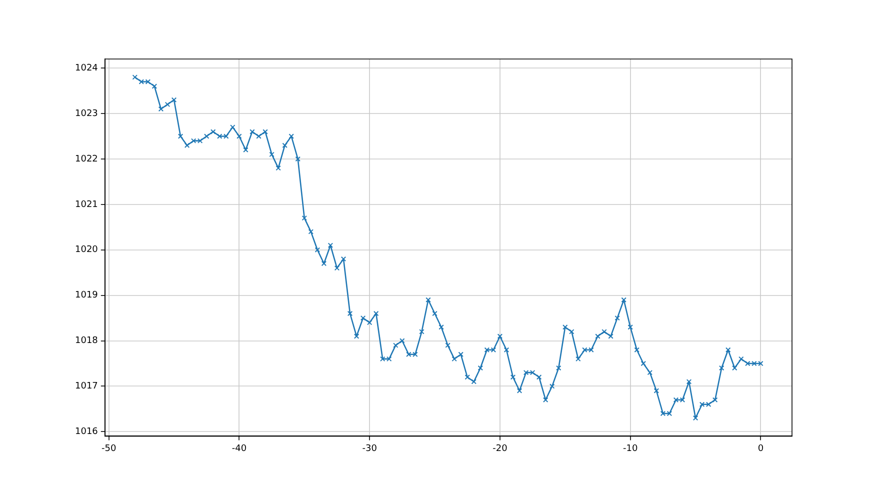 The width and height of the screenshot is (880, 495). What do you see at coordinates (86, 295) in the screenshot?
I see `y-tick-label: 1019` at bounding box center [86, 295].